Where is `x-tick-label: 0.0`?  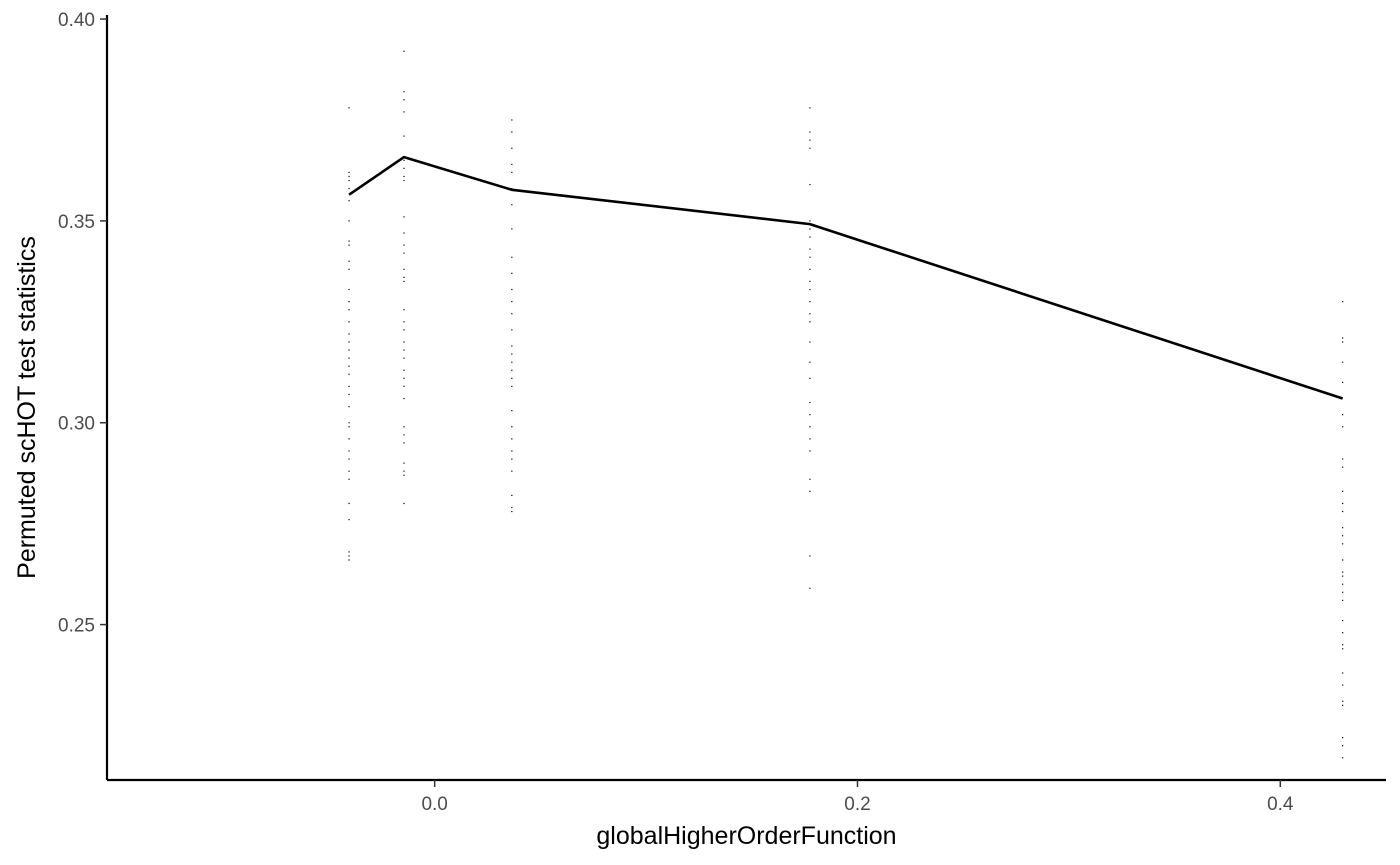
x-tick-label: 0.0 is located at coordinates (434, 804).